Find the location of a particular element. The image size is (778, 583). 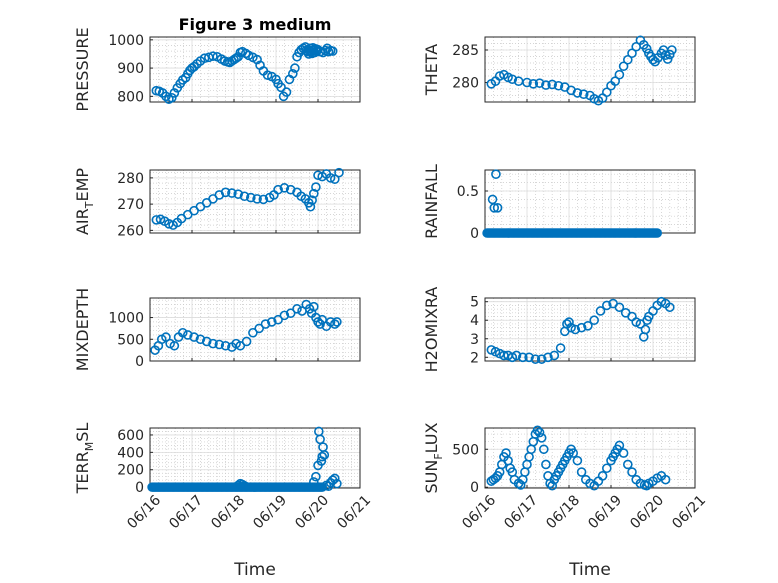

y-axis-label: AIRTEMP is located at coordinates (84, 201).